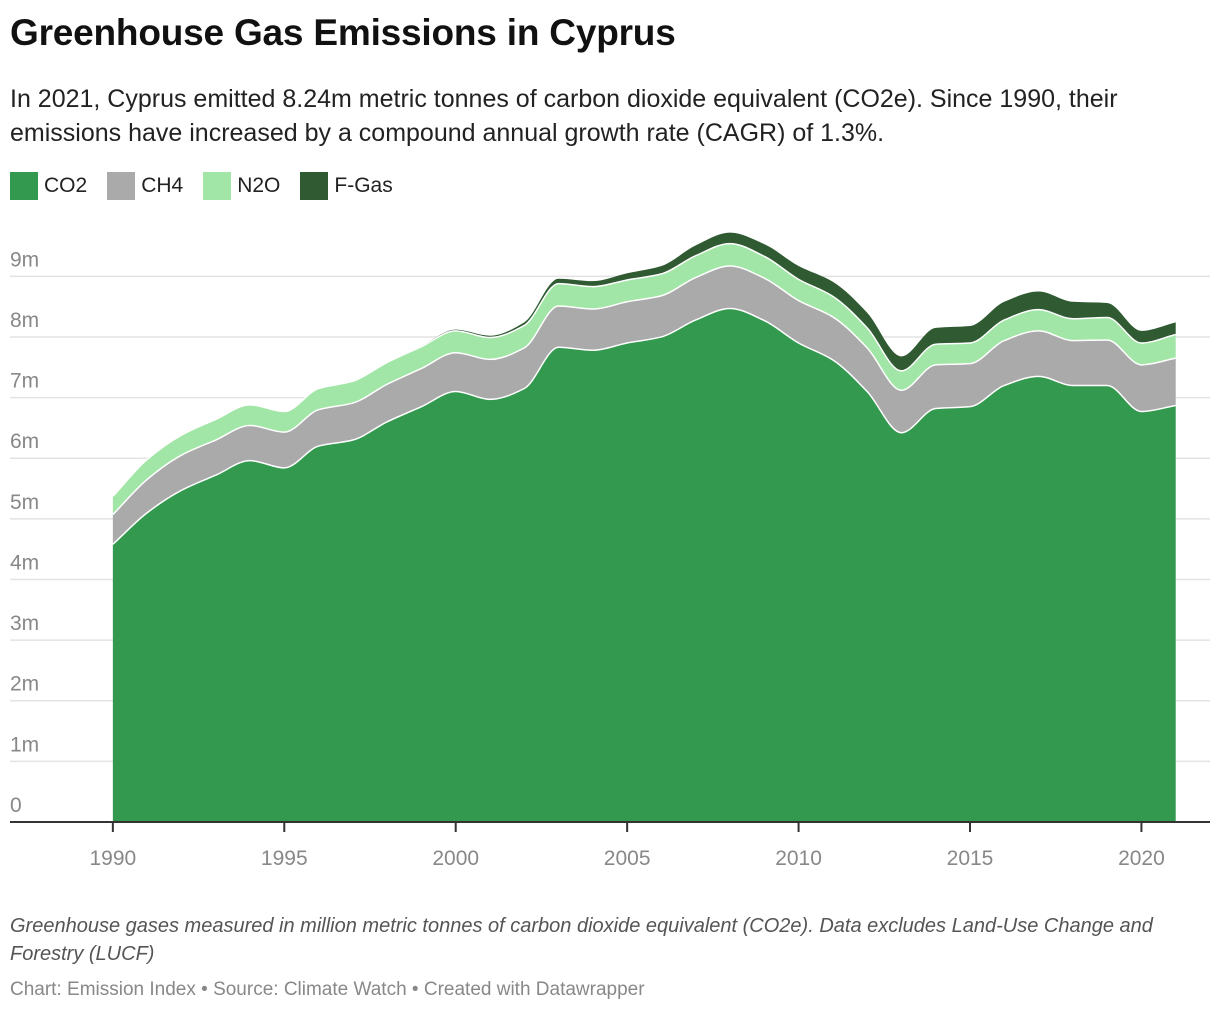  Describe the element at coordinates (24, 684) in the screenshot. I see `y-tick-label: 2m` at that location.